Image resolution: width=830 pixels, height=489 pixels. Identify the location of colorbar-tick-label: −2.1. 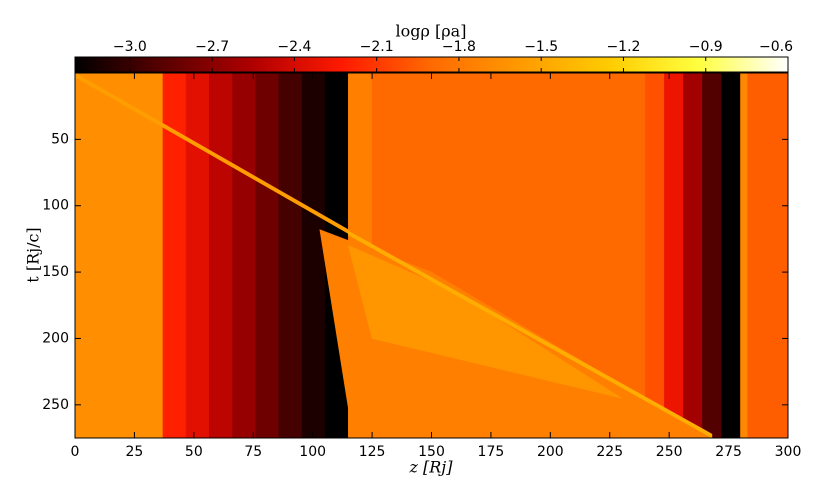
(377, 47).